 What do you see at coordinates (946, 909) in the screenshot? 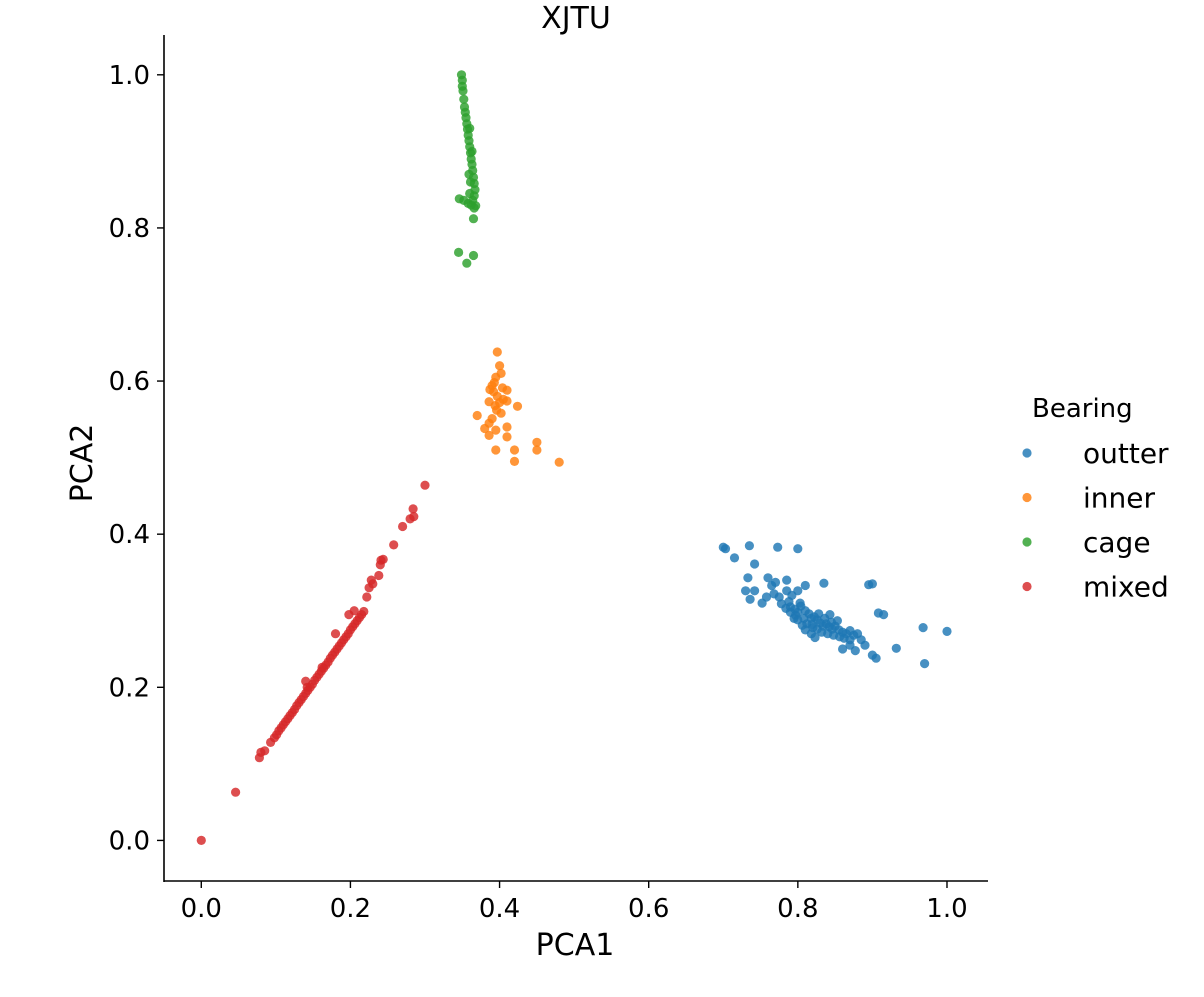
I see `x-tick-label: 1.0` at bounding box center [946, 909].